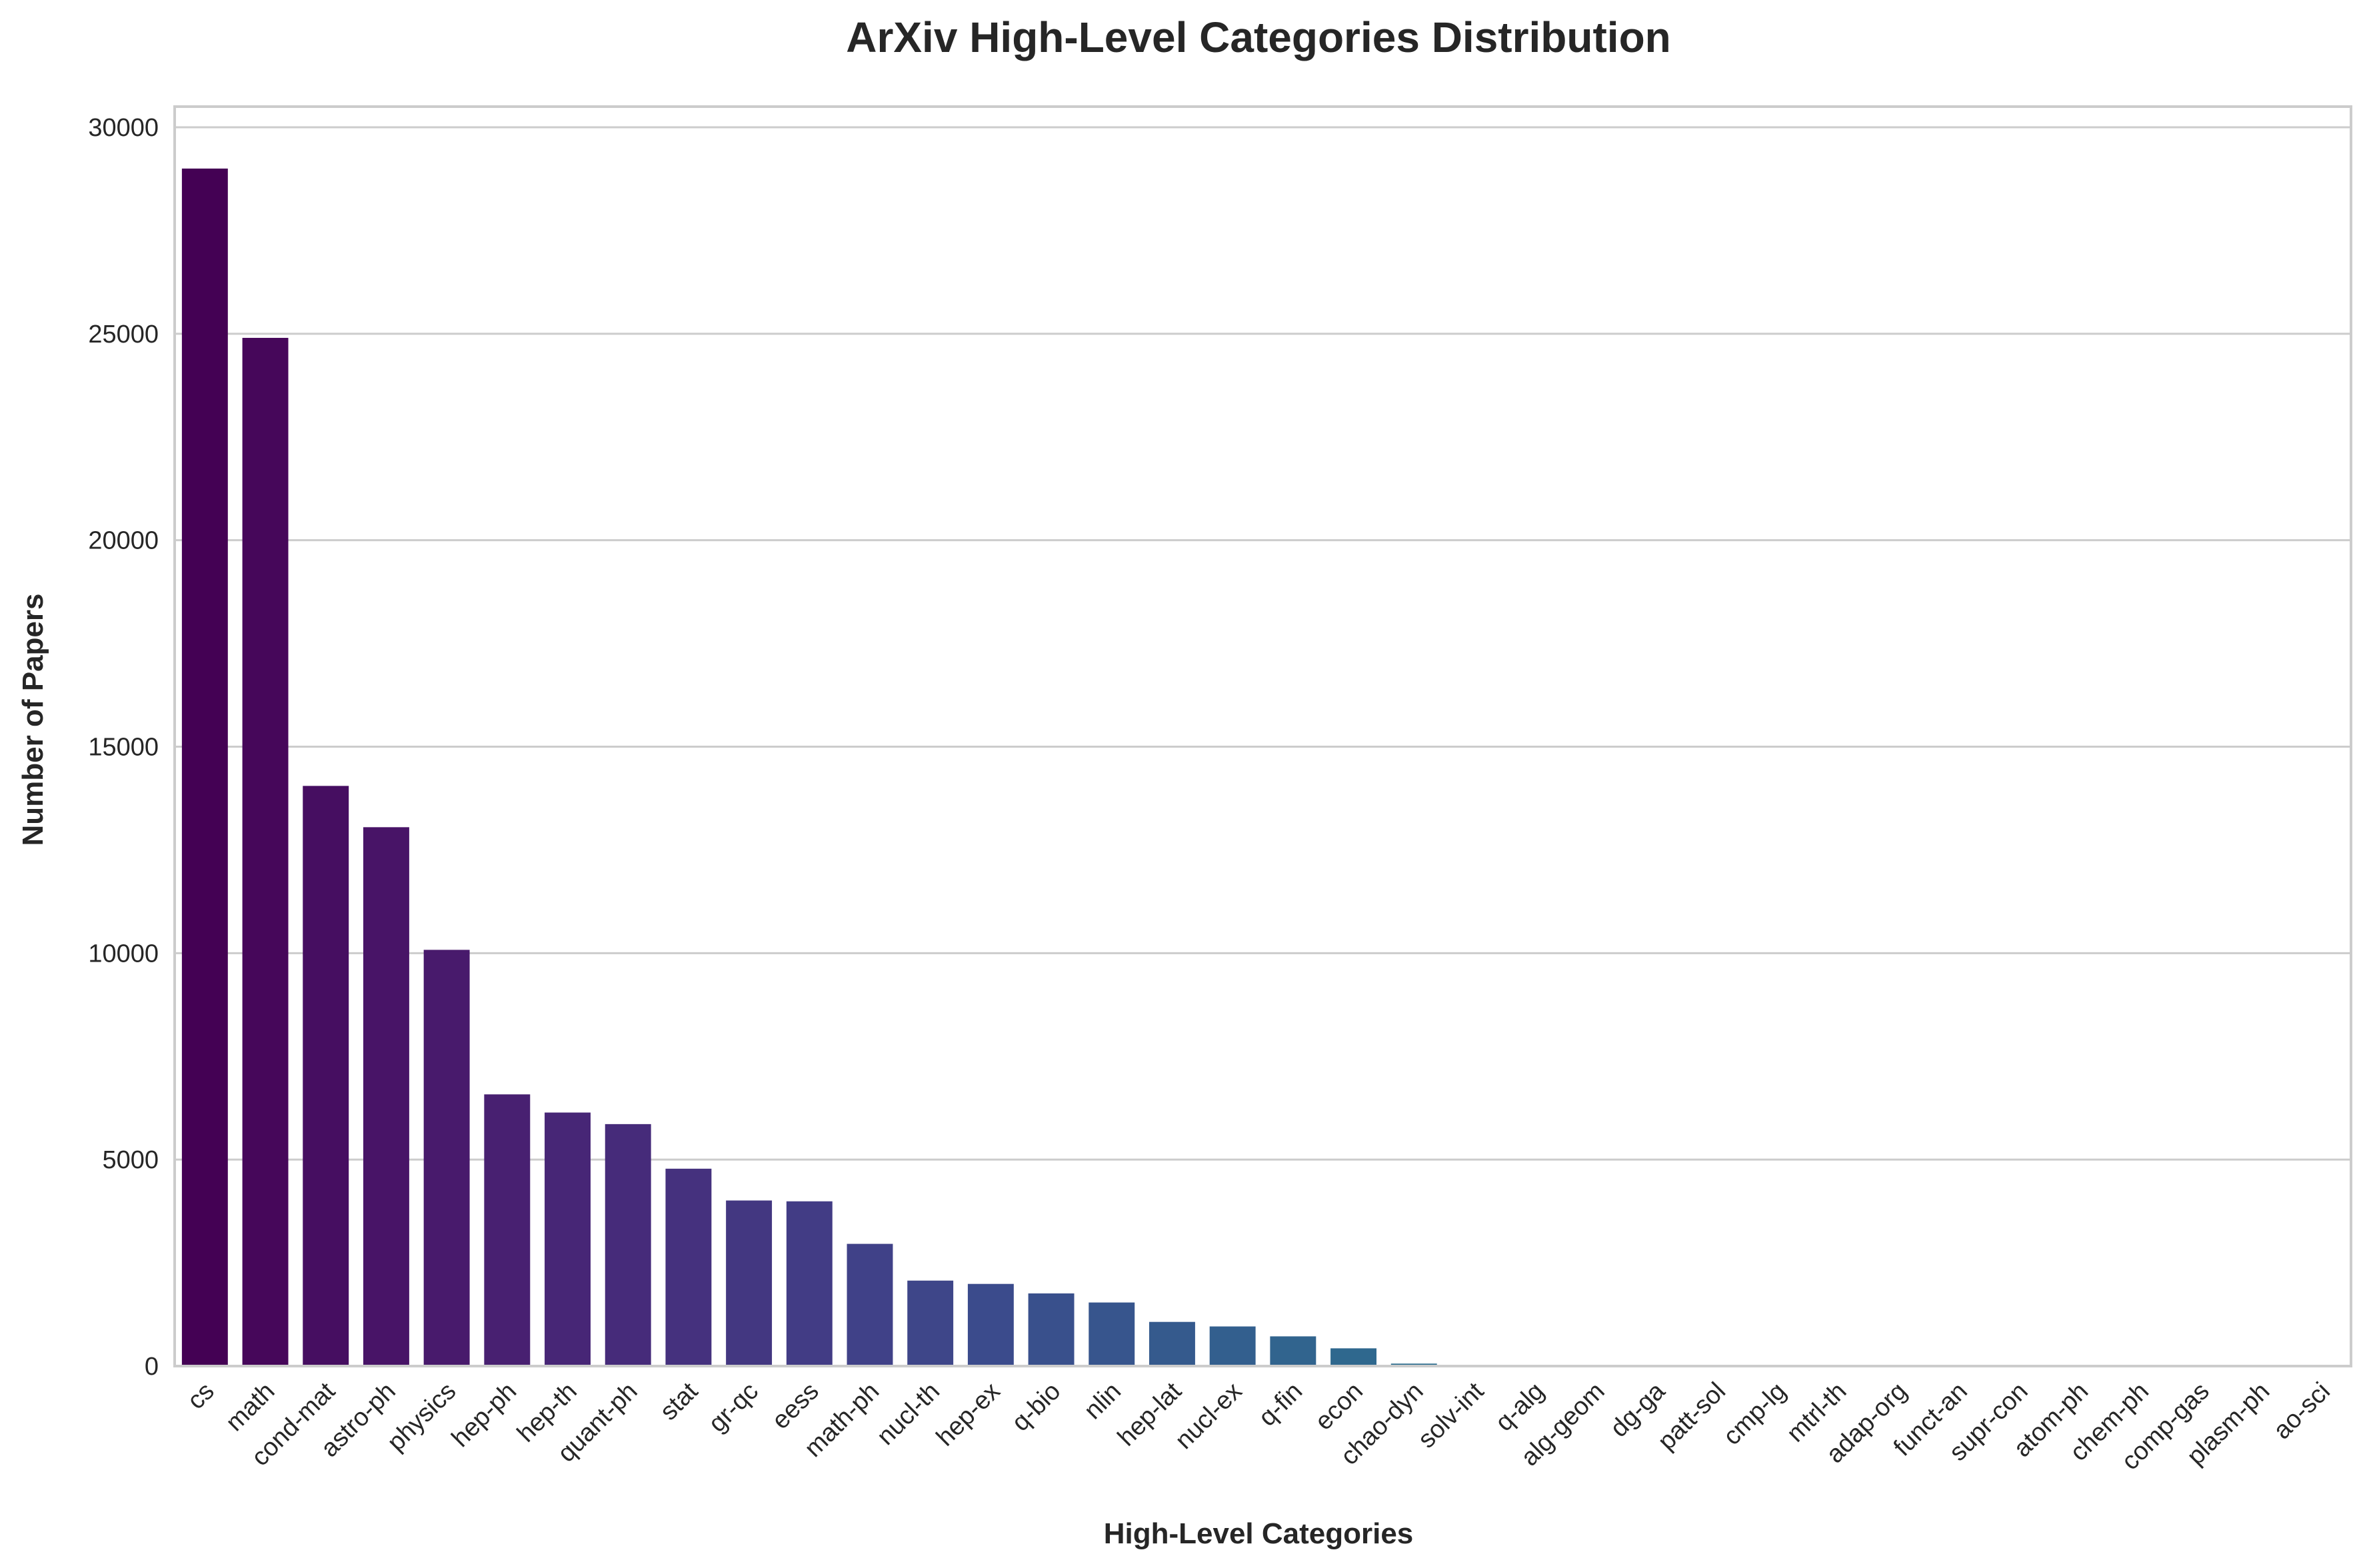 This screenshot has width=2367, height=1568. What do you see at coordinates (386, 1097) in the screenshot?
I see `bar-astro-ph` at bounding box center [386, 1097].